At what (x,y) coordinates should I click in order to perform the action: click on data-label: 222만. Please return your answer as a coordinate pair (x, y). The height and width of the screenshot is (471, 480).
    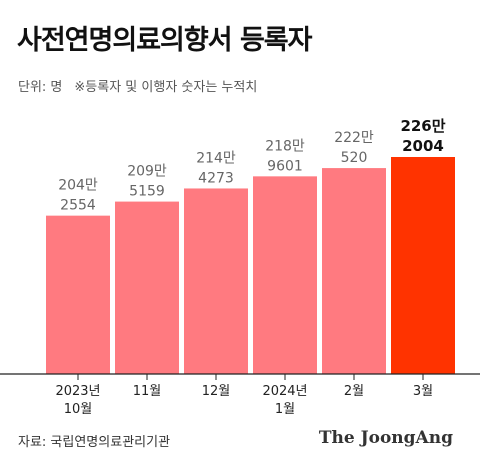
    Looking at the image, I should click on (354, 138).